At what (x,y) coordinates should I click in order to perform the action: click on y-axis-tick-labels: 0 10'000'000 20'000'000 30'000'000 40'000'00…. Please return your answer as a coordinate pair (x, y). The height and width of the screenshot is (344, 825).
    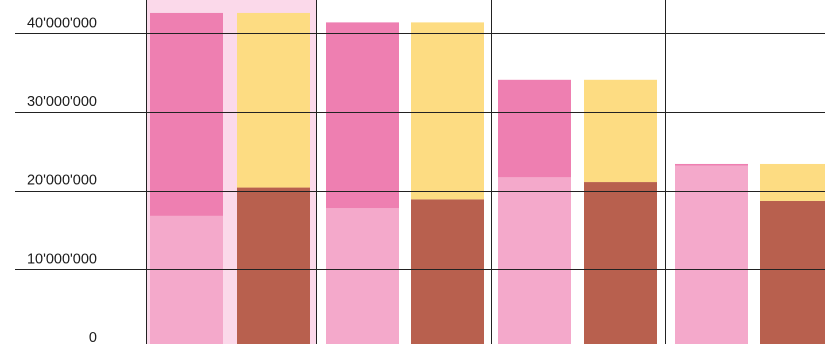
    Looking at the image, I should click on (62, 179).